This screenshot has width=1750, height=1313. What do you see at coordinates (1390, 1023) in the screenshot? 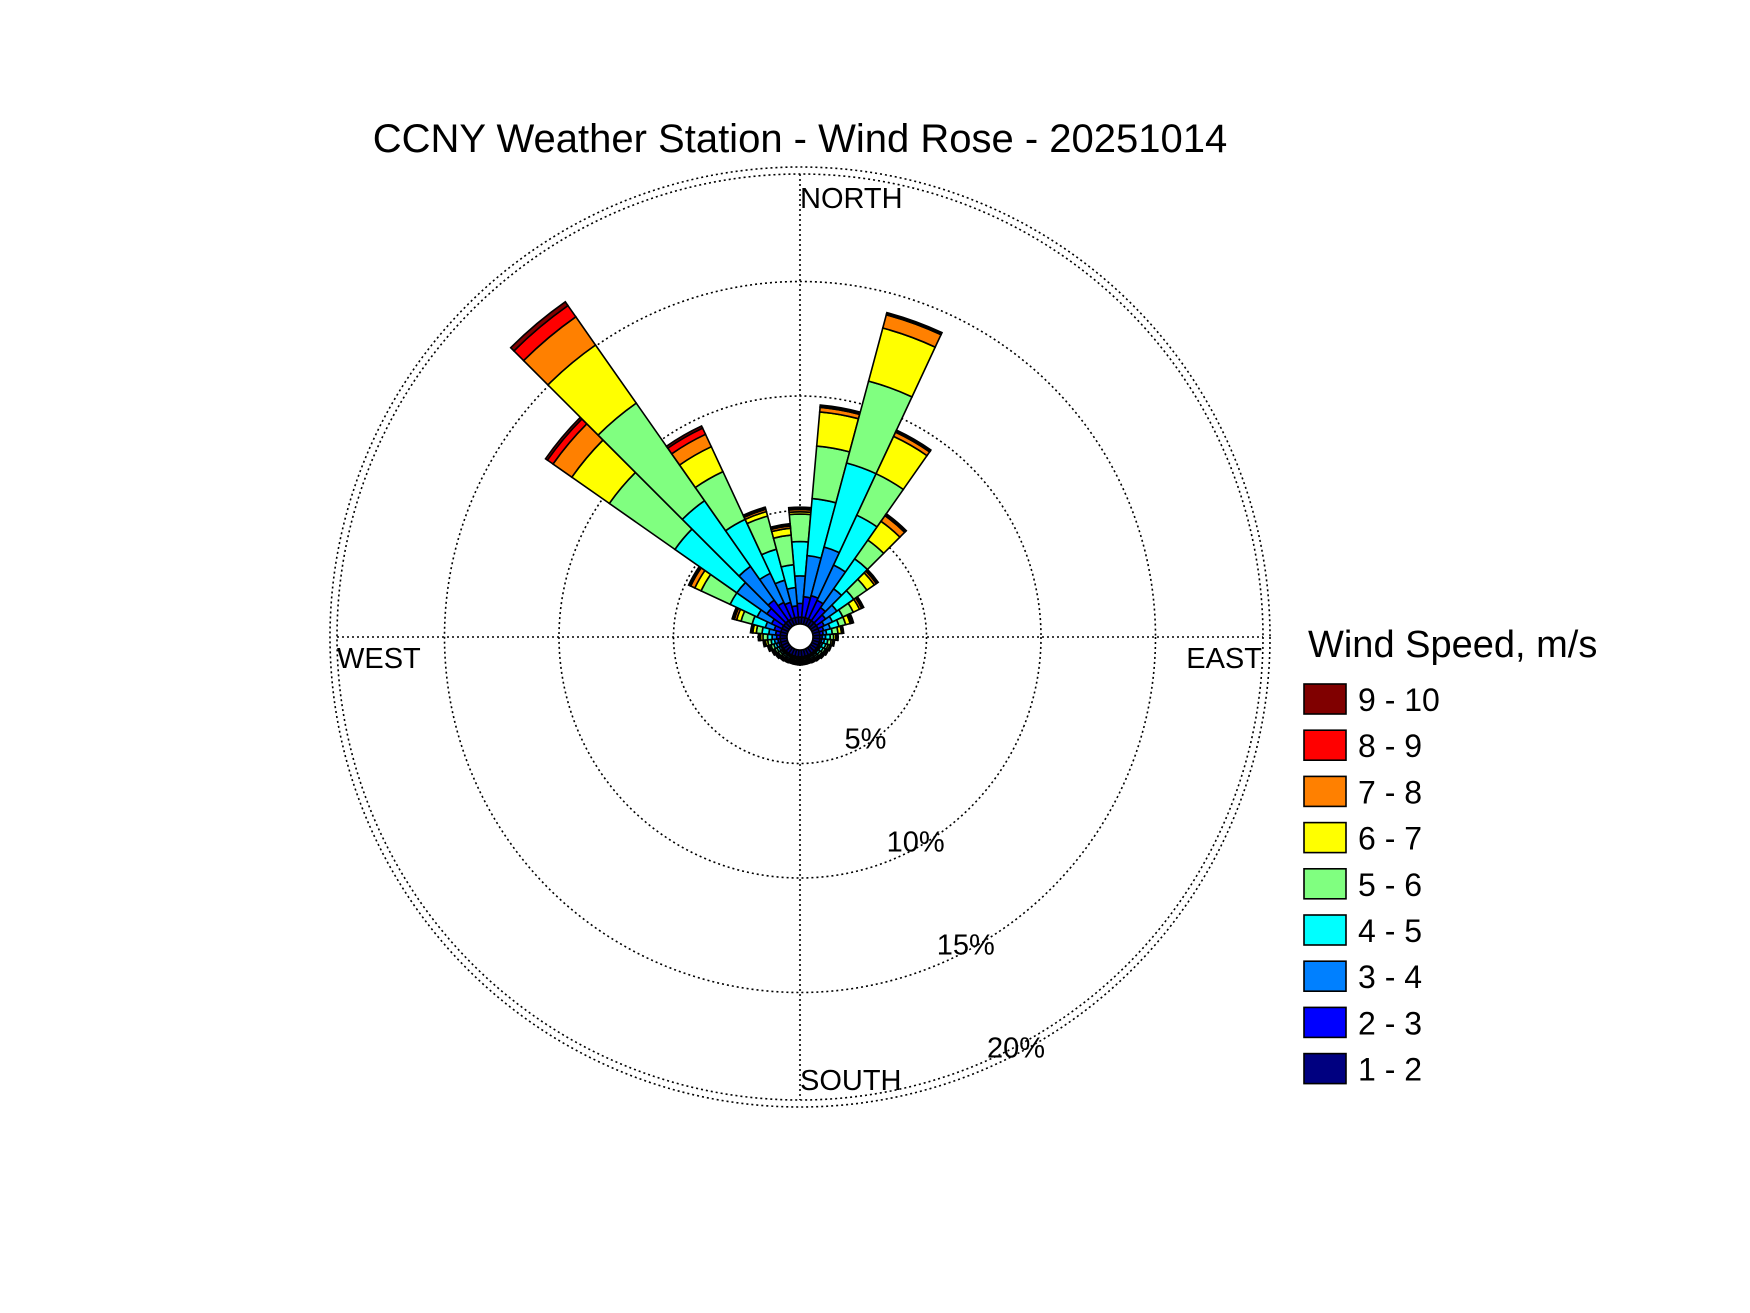
I see `legend-label-7: 2 - 3` at bounding box center [1390, 1023].